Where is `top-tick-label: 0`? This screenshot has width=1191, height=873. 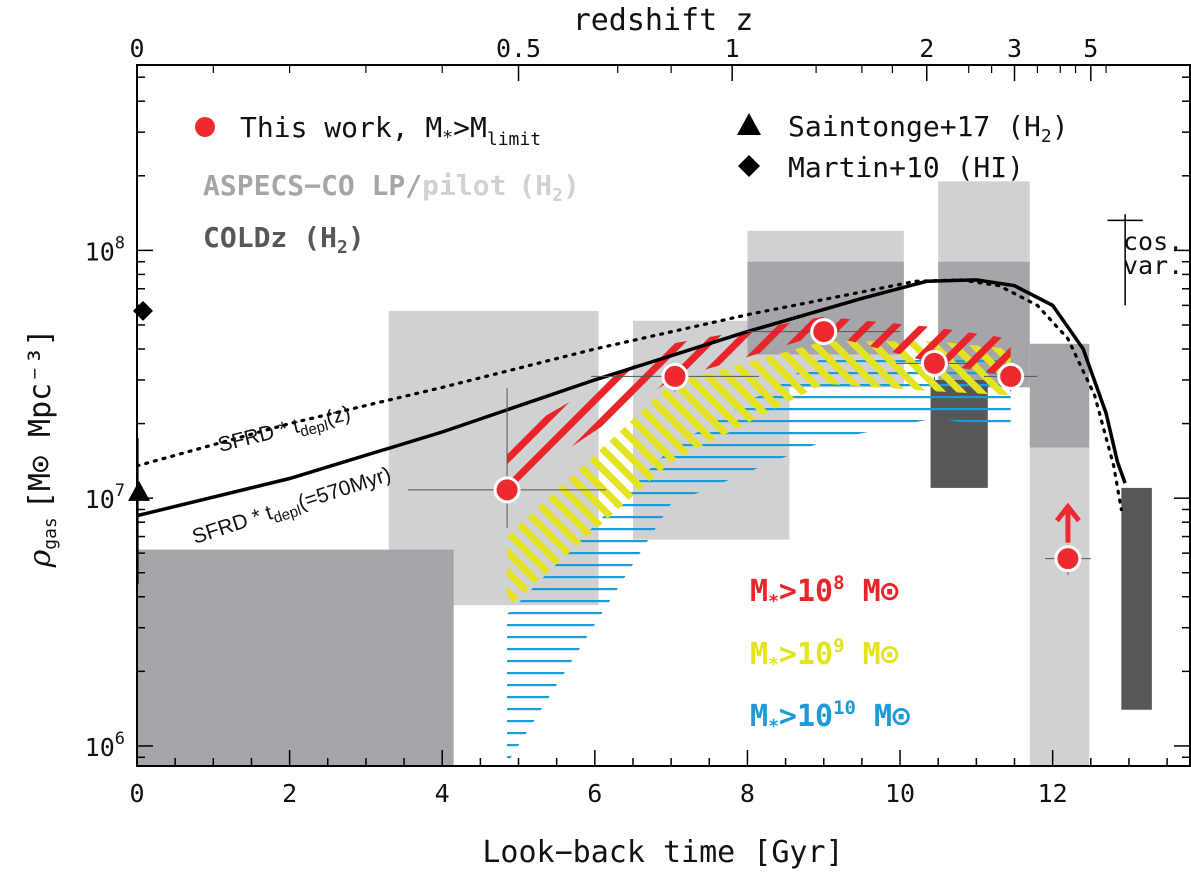 top-tick-label: 0 is located at coordinates (136, 48).